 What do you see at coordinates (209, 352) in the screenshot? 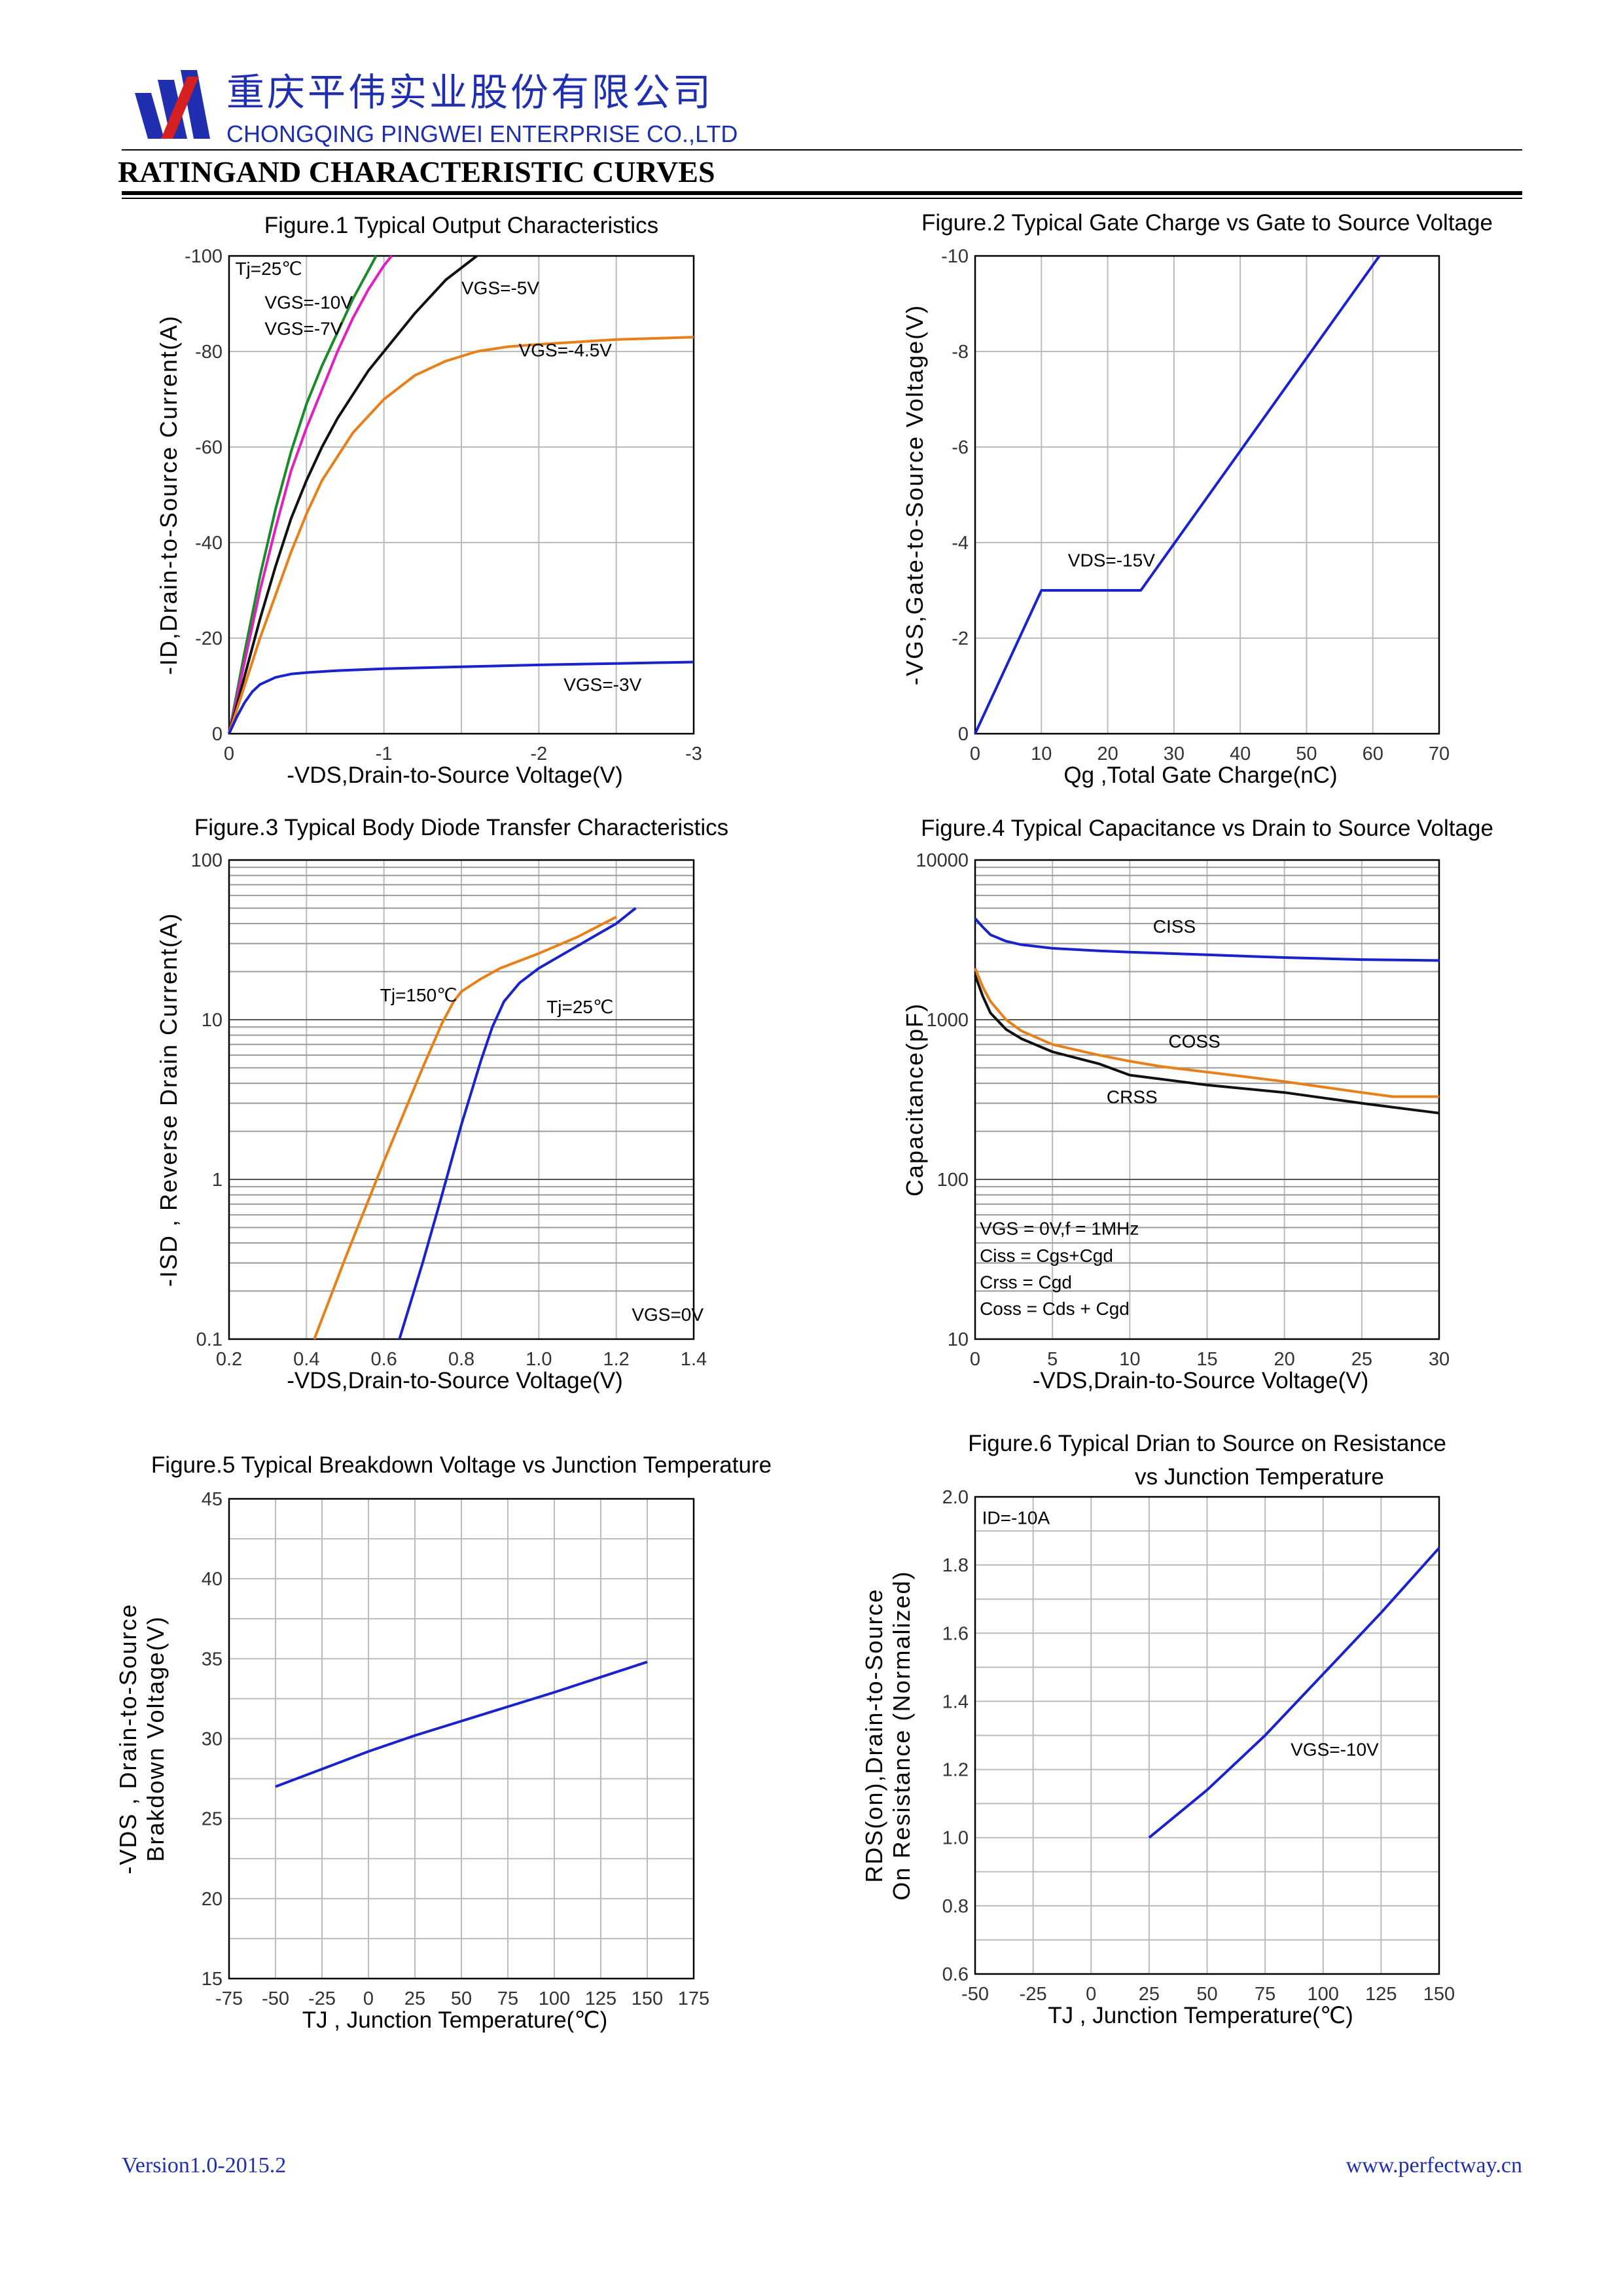
I see `fig1-y-tick-label: -80` at bounding box center [209, 352].